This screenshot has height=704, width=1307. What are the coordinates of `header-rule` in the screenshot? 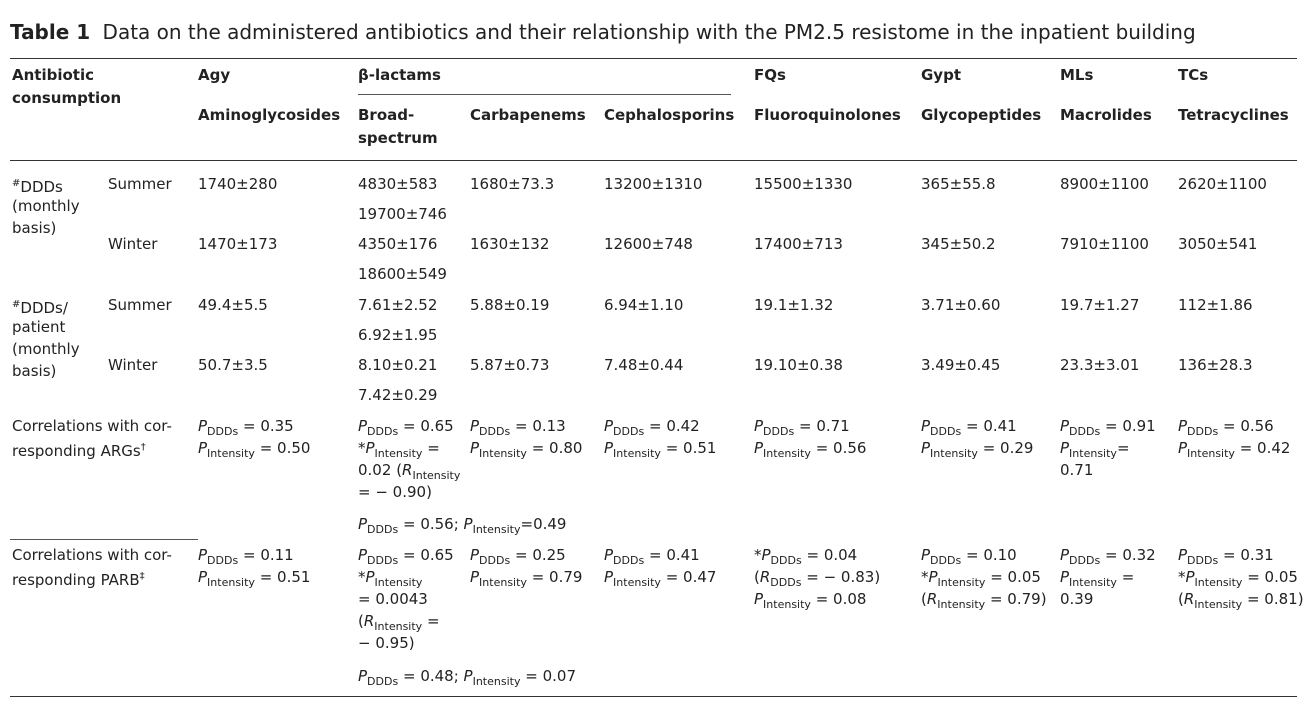 It's located at (653, 160).